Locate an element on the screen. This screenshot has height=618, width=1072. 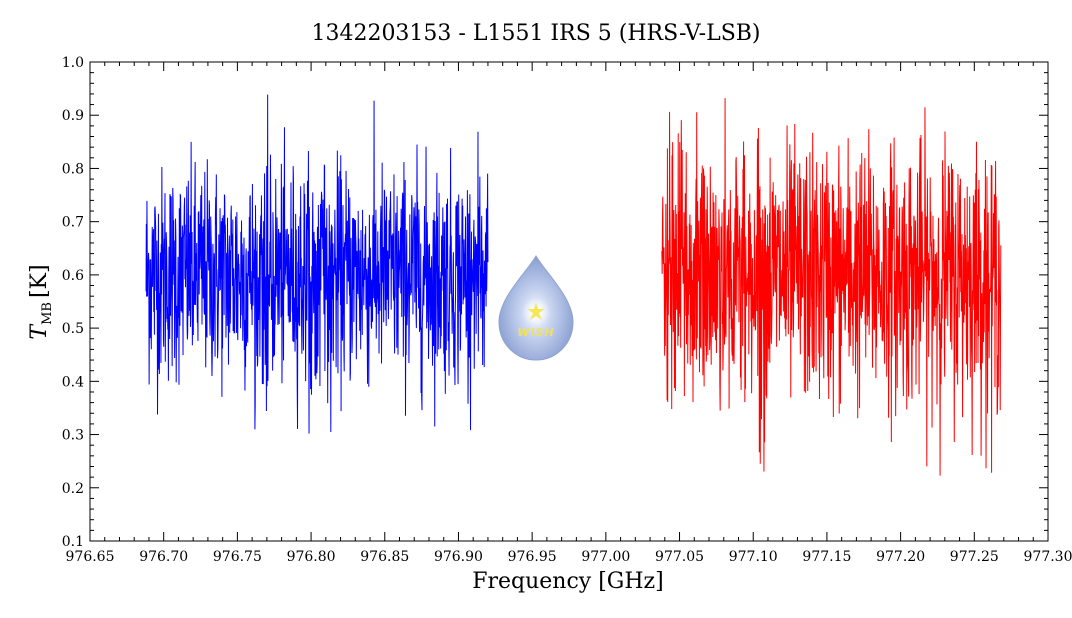
x-tick-label: 977.30 is located at coordinates (1048, 557).